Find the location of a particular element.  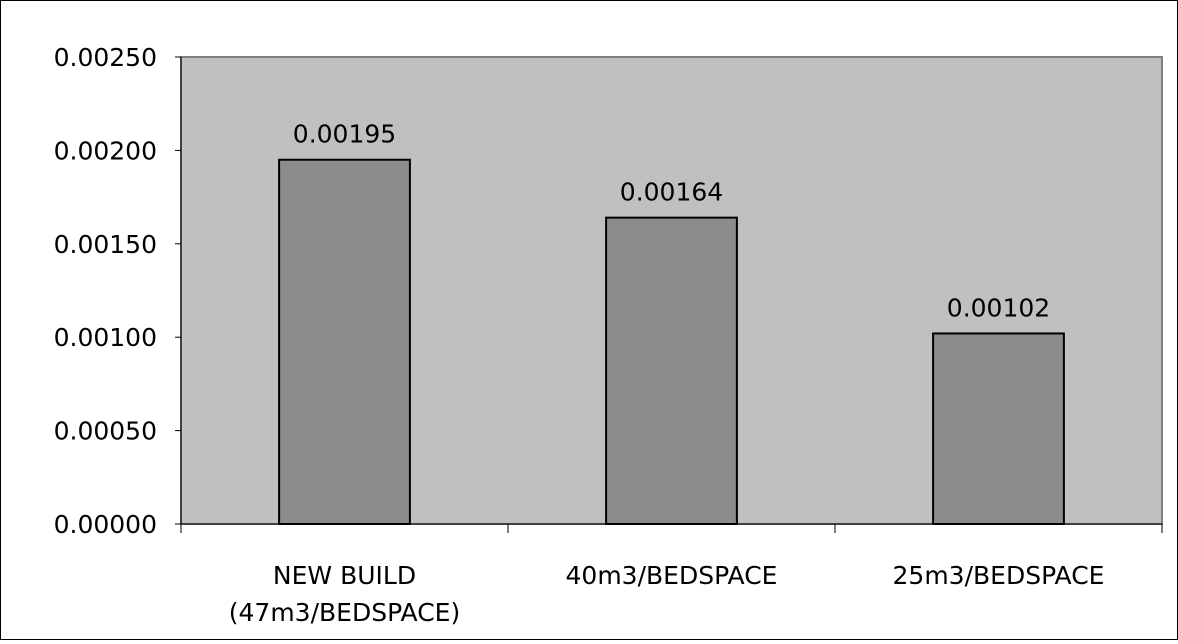

y-tick-label: 0.00050 is located at coordinates (105, 431).